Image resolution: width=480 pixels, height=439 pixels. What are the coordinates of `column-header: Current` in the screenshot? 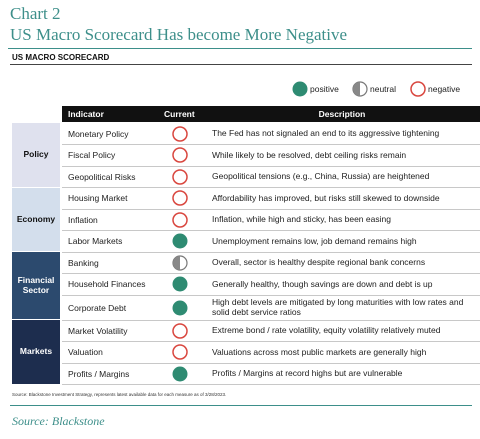 It's located at (179, 114).